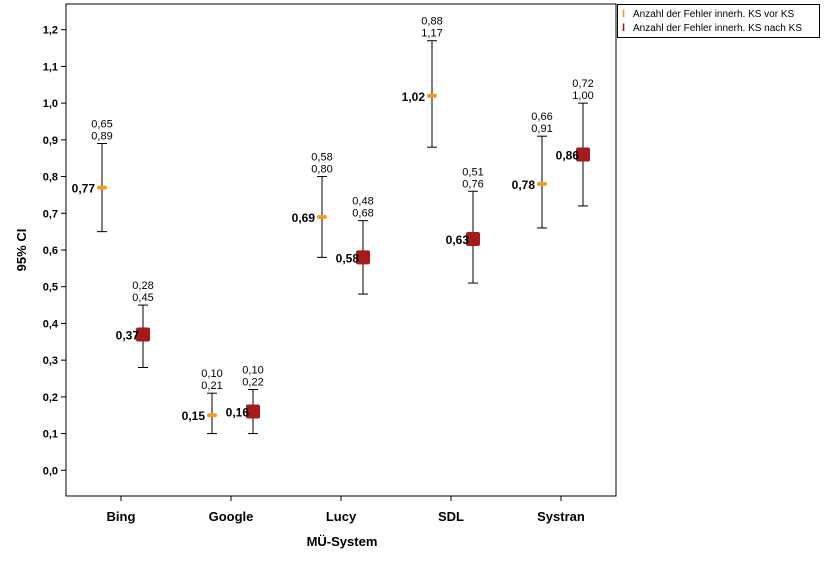 The image size is (824, 564). I want to click on legend-orange-bar-icon: I, so click(624, 14).